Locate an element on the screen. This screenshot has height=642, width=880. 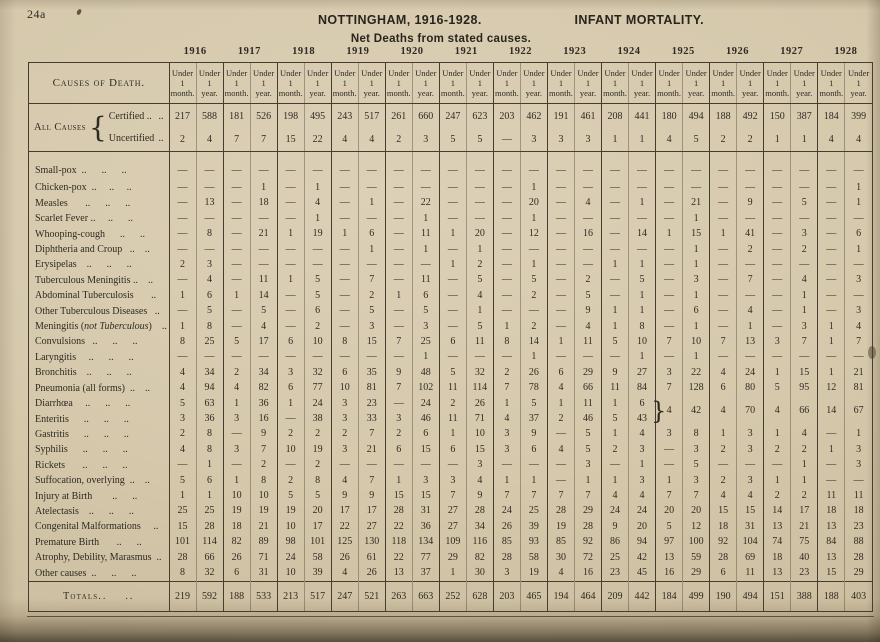
data-cell: 243 is located at coordinates (344, 116).